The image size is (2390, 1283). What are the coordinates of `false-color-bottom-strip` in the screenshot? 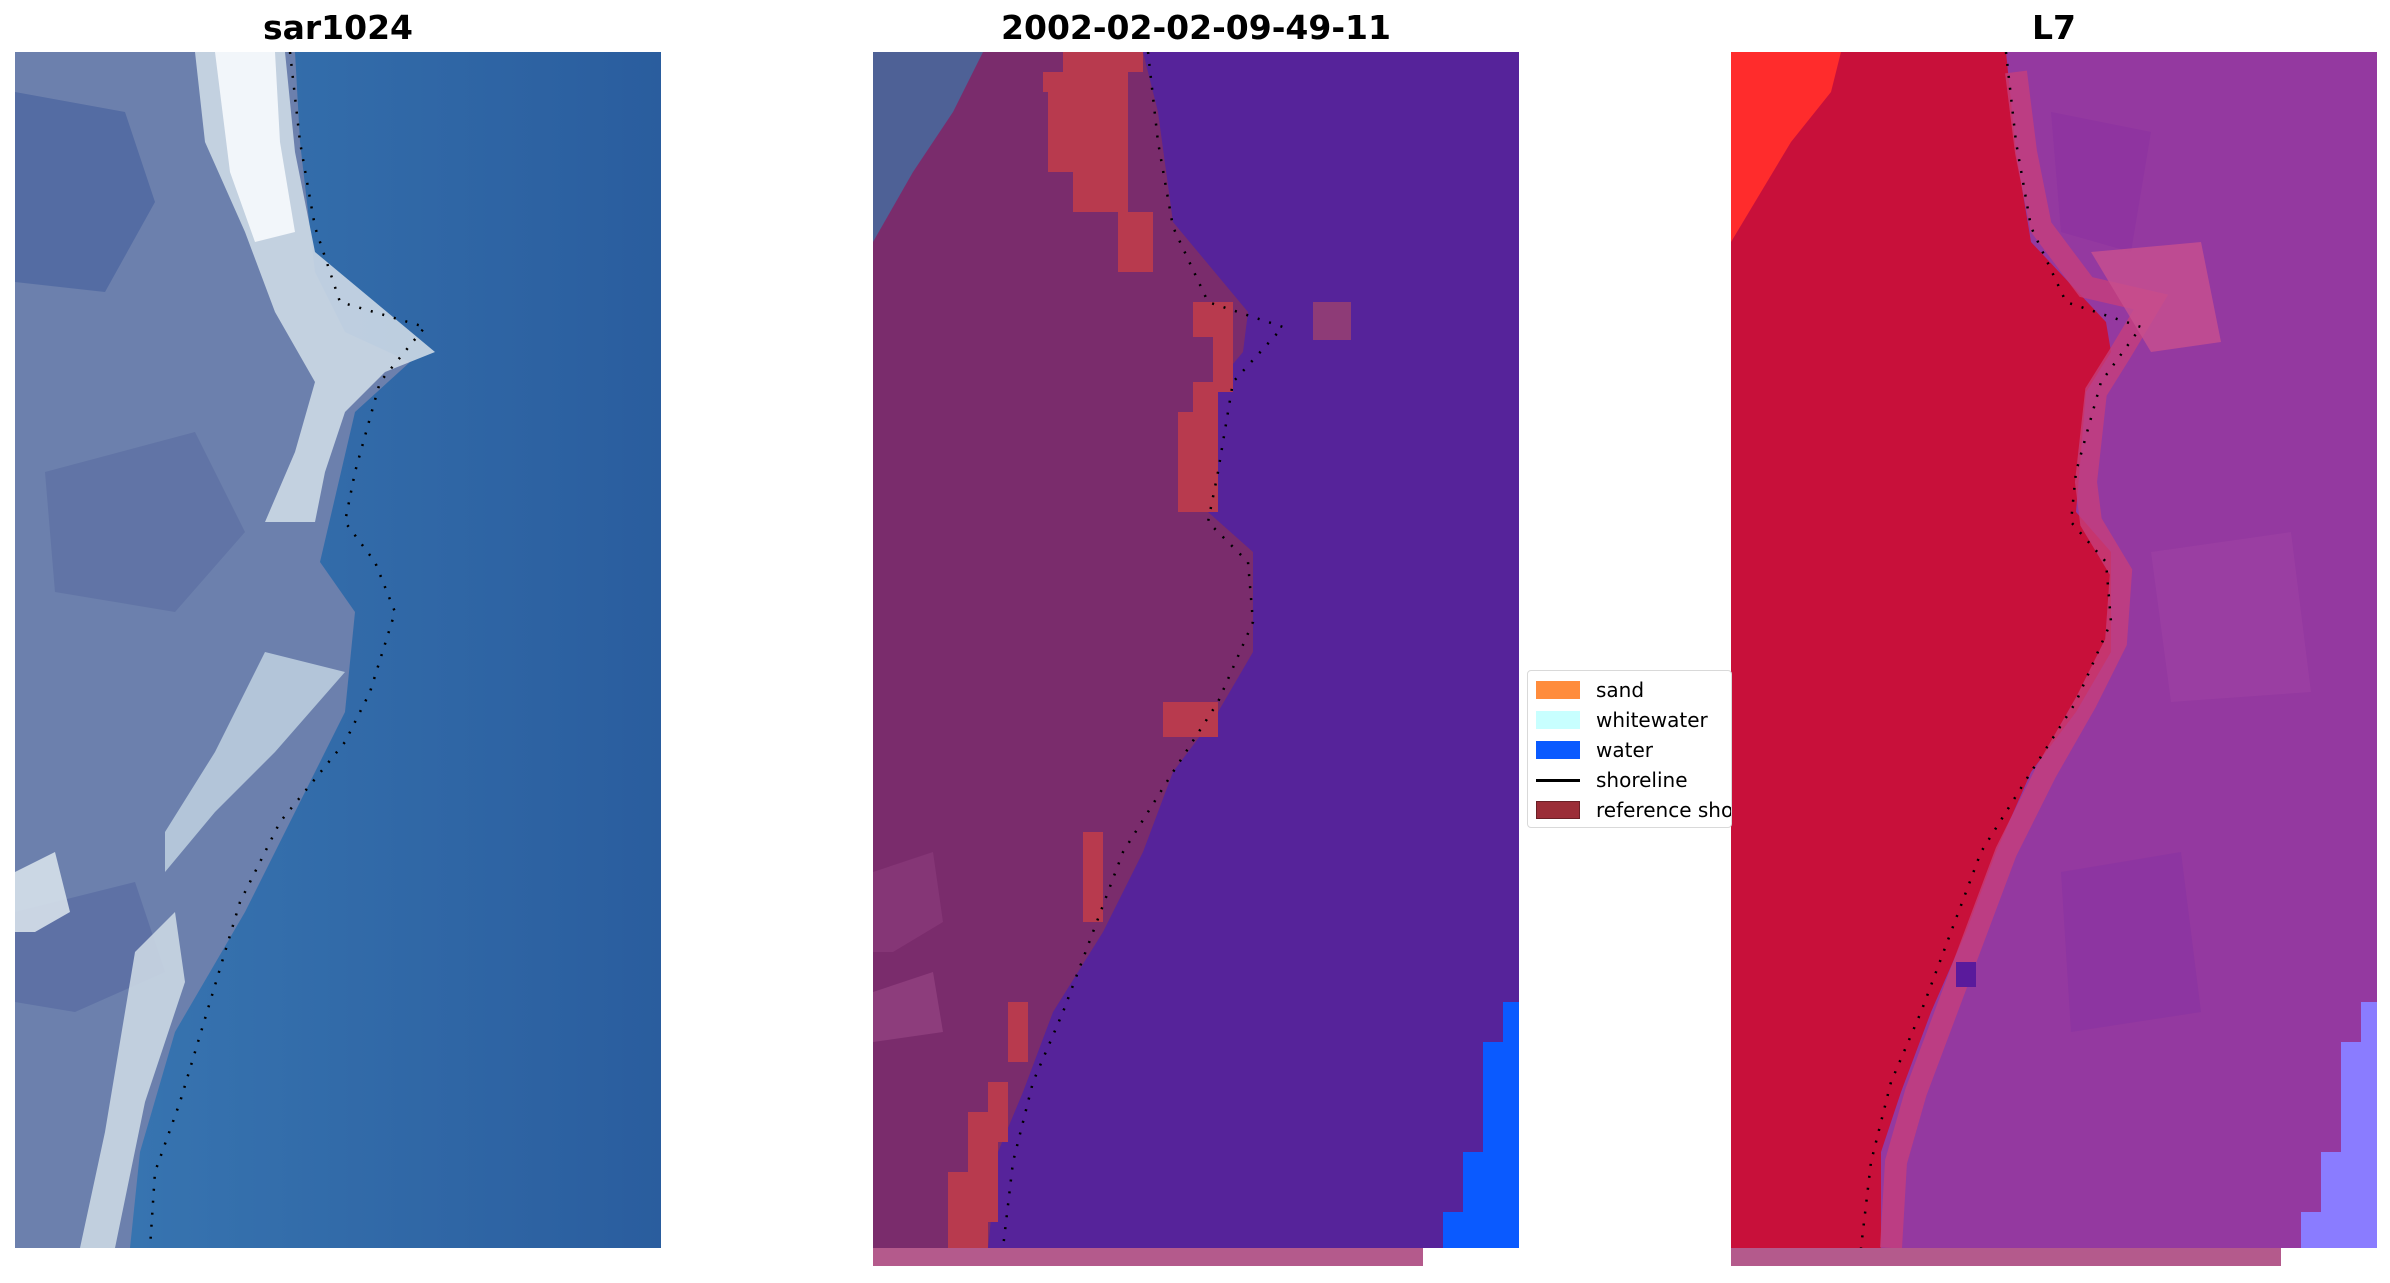 It's located at (2006, 1257).